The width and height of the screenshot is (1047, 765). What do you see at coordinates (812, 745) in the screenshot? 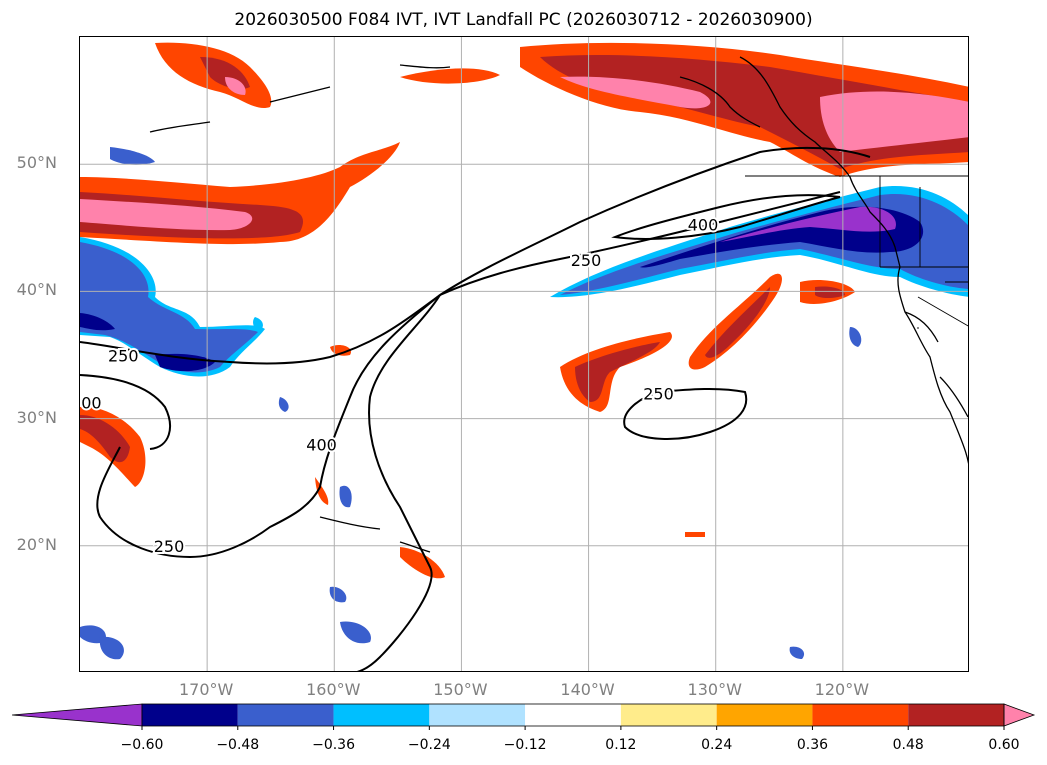
I see `colorbar-tick-label: 0.36` at bounding box center [812, 745].